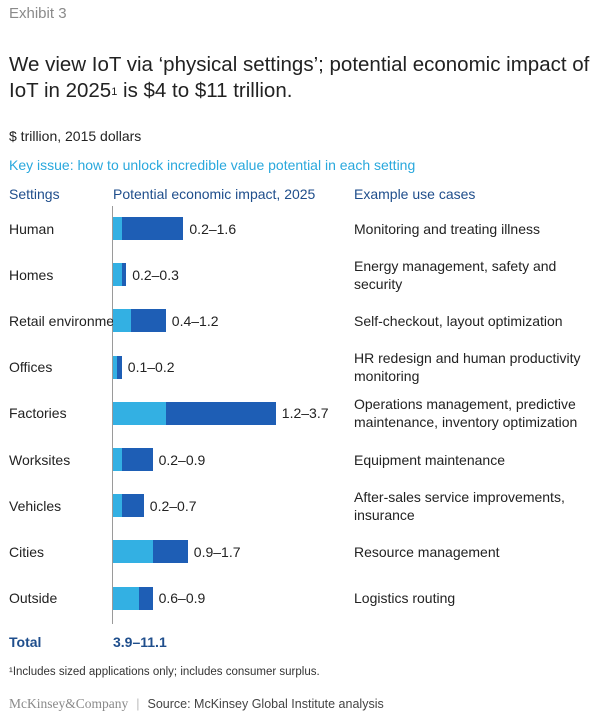 The image size is (600, 714). Describe the element at coordinates (38, 13) in the screenshot. I see `exhibit-label: Exhibit 3` at that location.